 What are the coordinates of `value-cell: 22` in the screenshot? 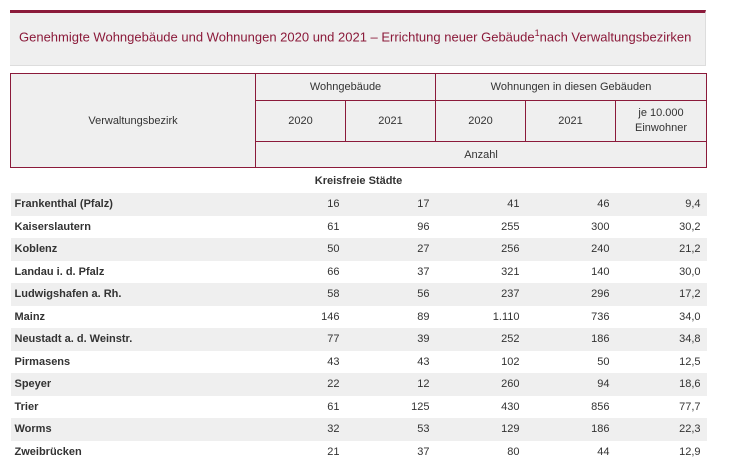 It's located at (301, 384).